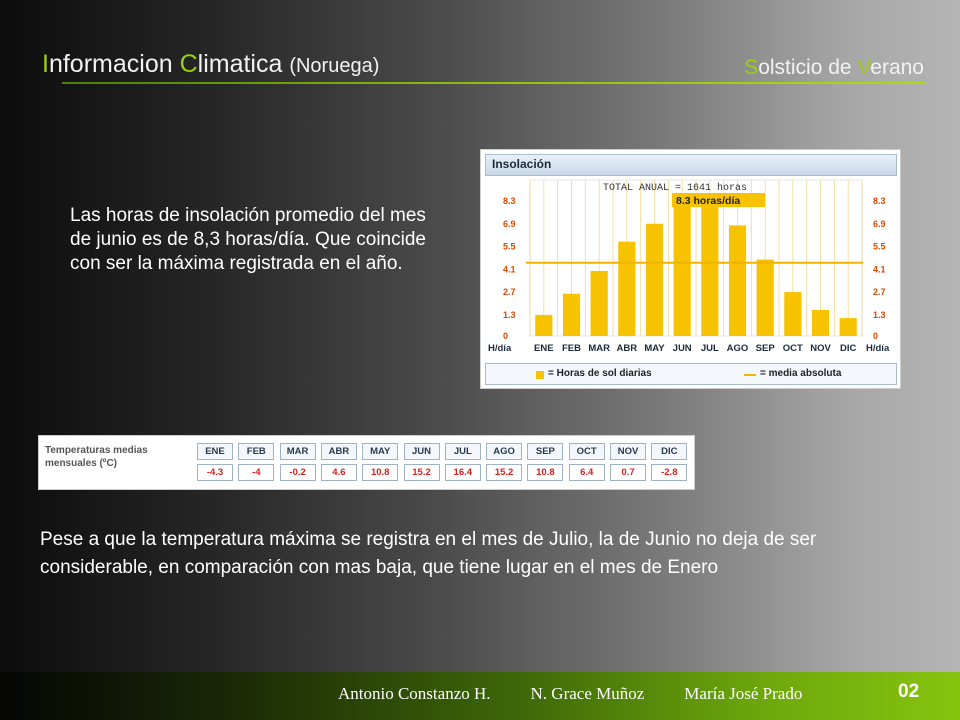  What do you see at coordinates (509, 224) in the screenshot?
I see `y-tick-label-left: 6.9` at bounding box center [509, 224].